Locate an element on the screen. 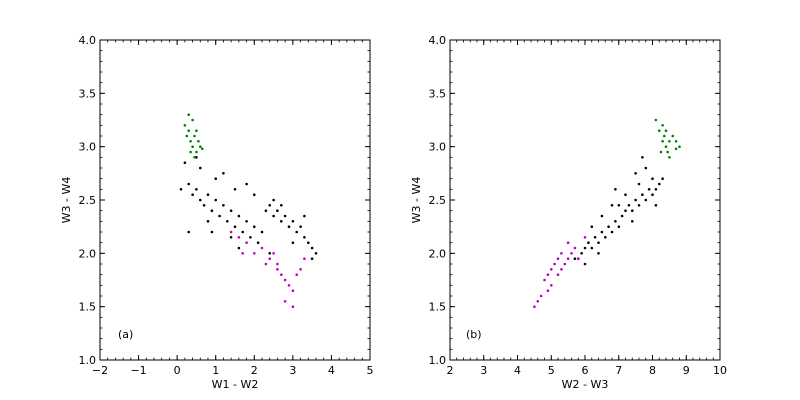 Image resolution: width=800 pixels, height=400 pixels. panel-b-ytick-label: 2.0 is located at coordinates (438, 253).